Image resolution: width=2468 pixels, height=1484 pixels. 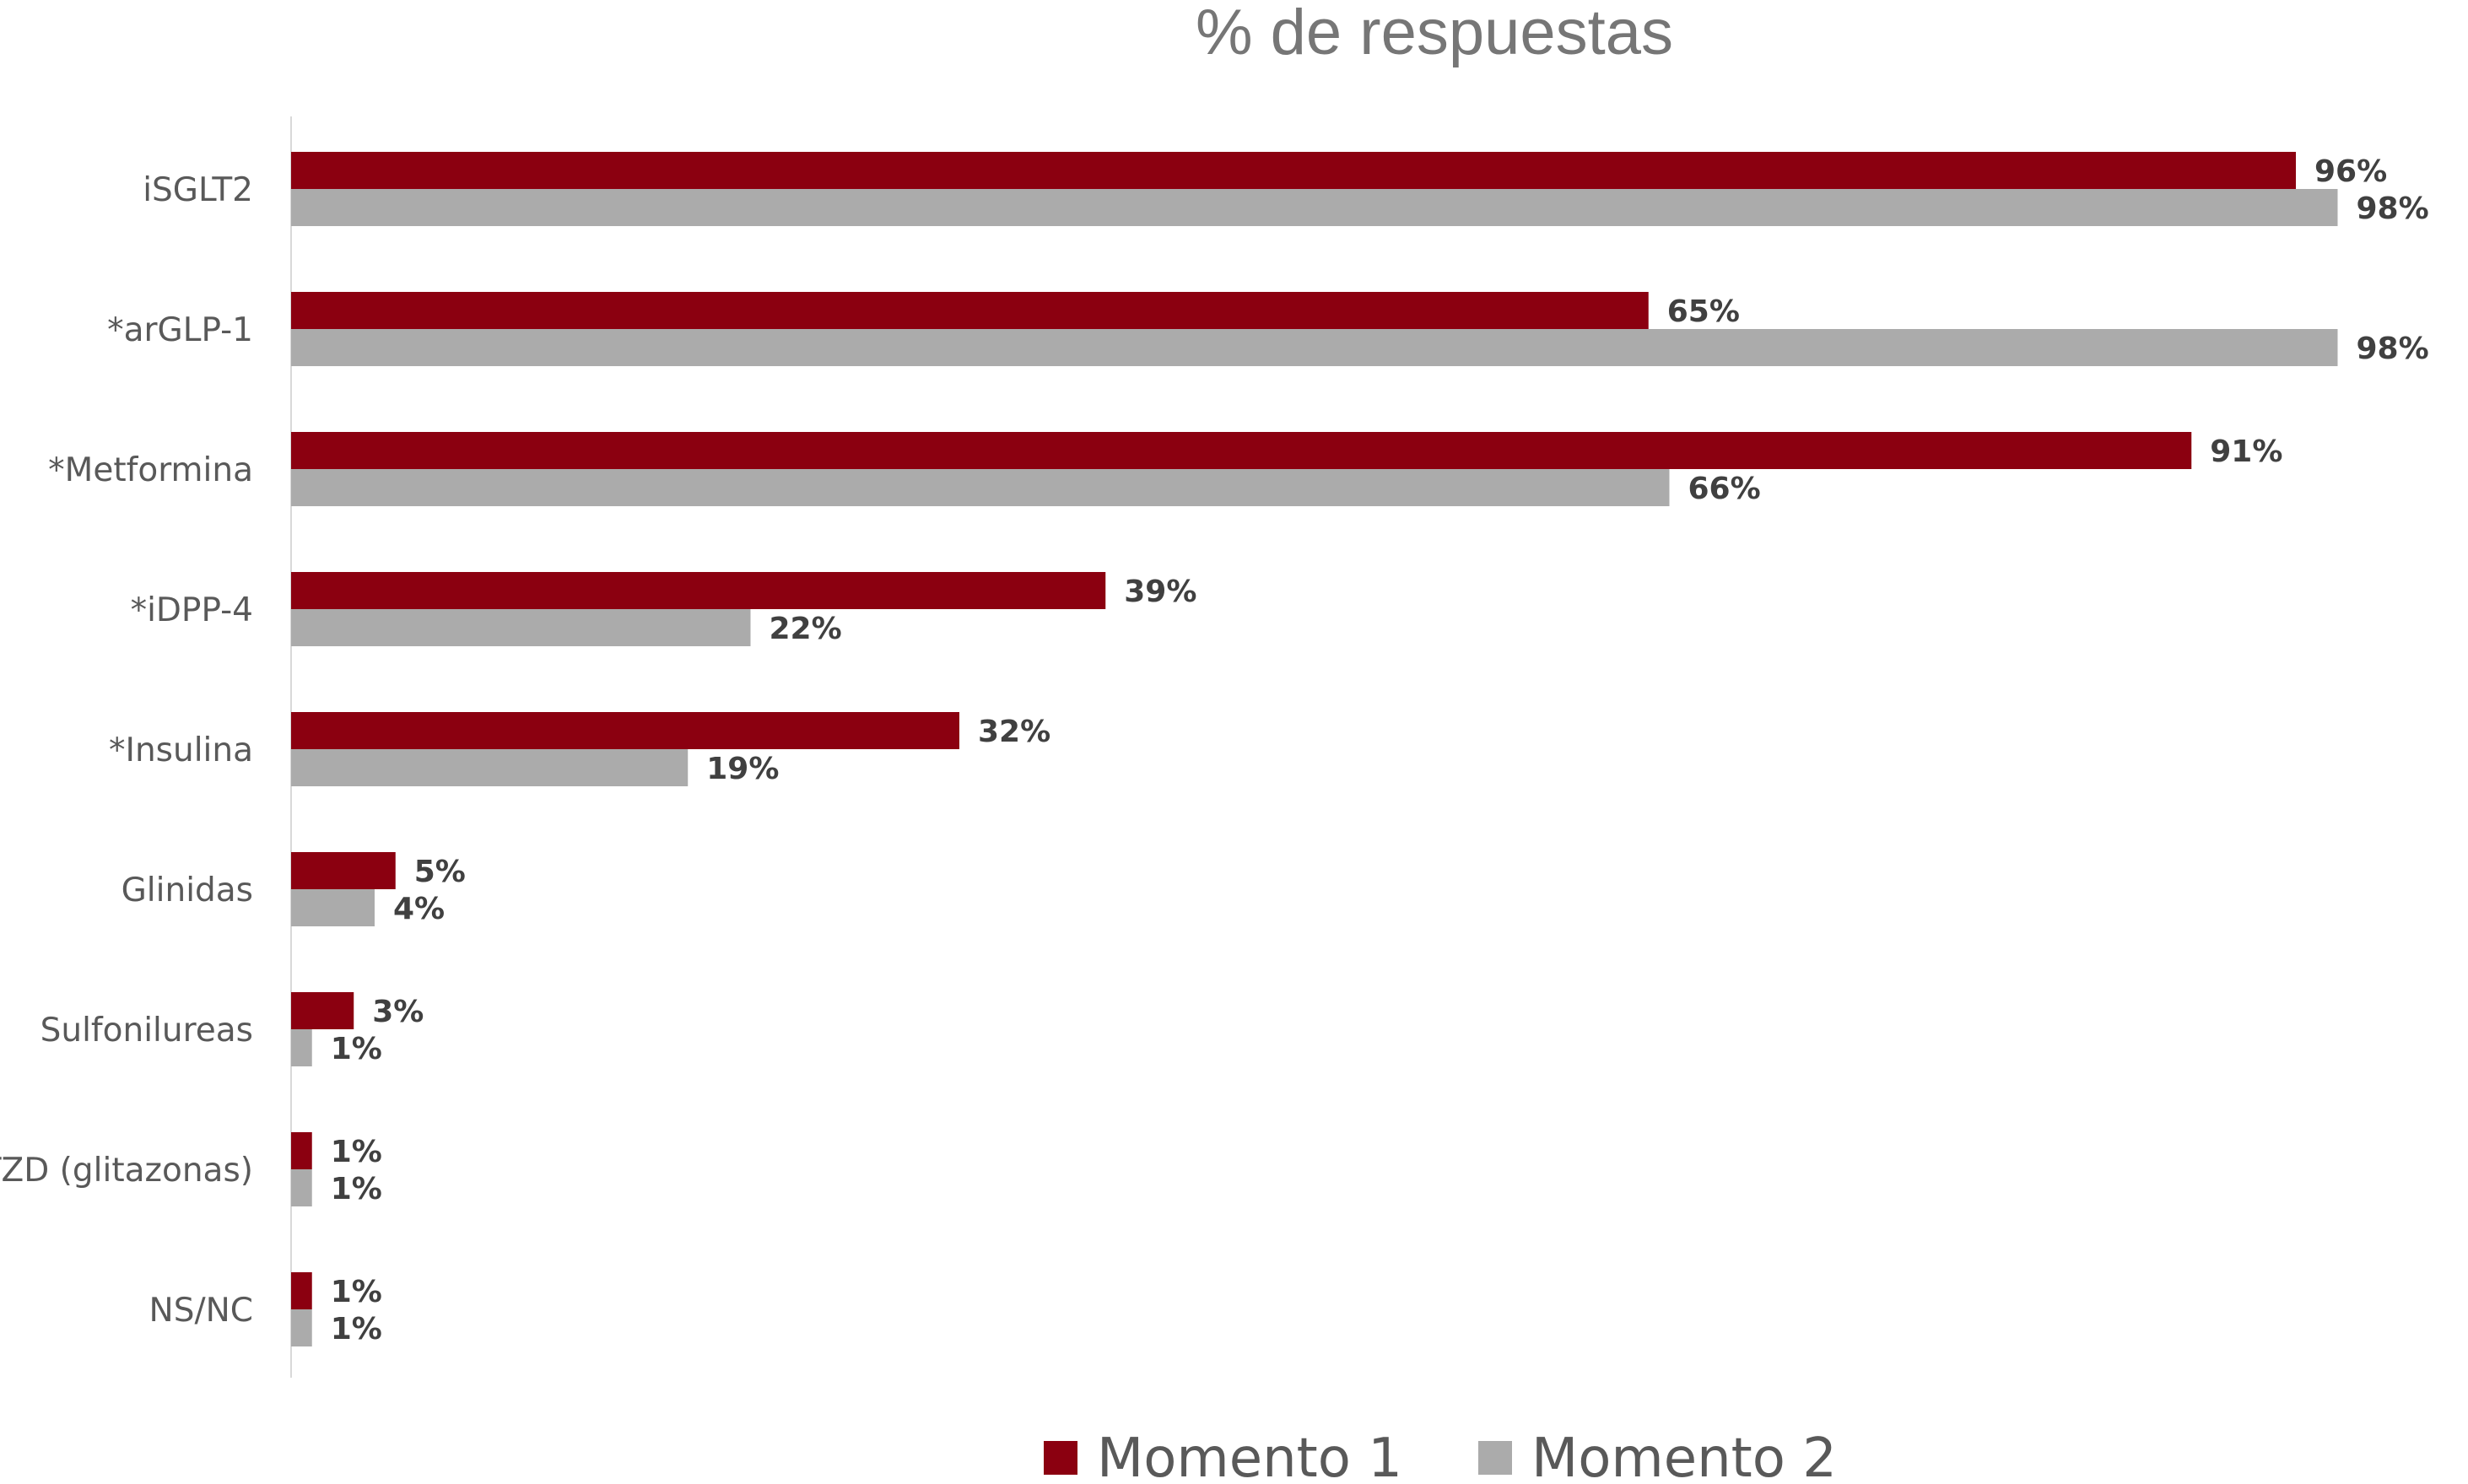 What do you see at coordinates (742, 769) in the screenshot?
I see `data-label: 19%` at bounding box center [742, 769].